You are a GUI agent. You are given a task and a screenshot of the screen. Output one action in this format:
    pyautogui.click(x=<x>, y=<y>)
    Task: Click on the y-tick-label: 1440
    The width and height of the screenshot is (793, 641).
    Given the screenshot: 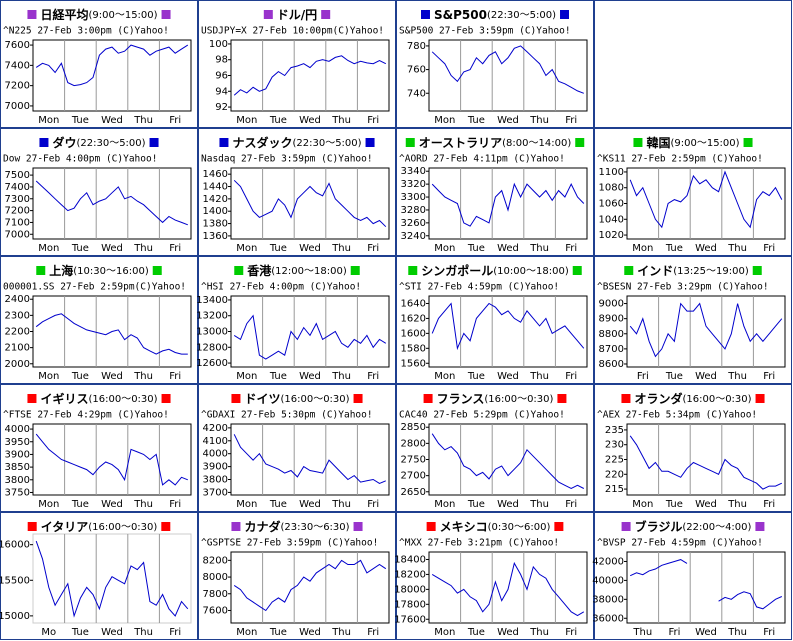 What is the action you would take?
    pyautogui.click(x=215, y=187)
    